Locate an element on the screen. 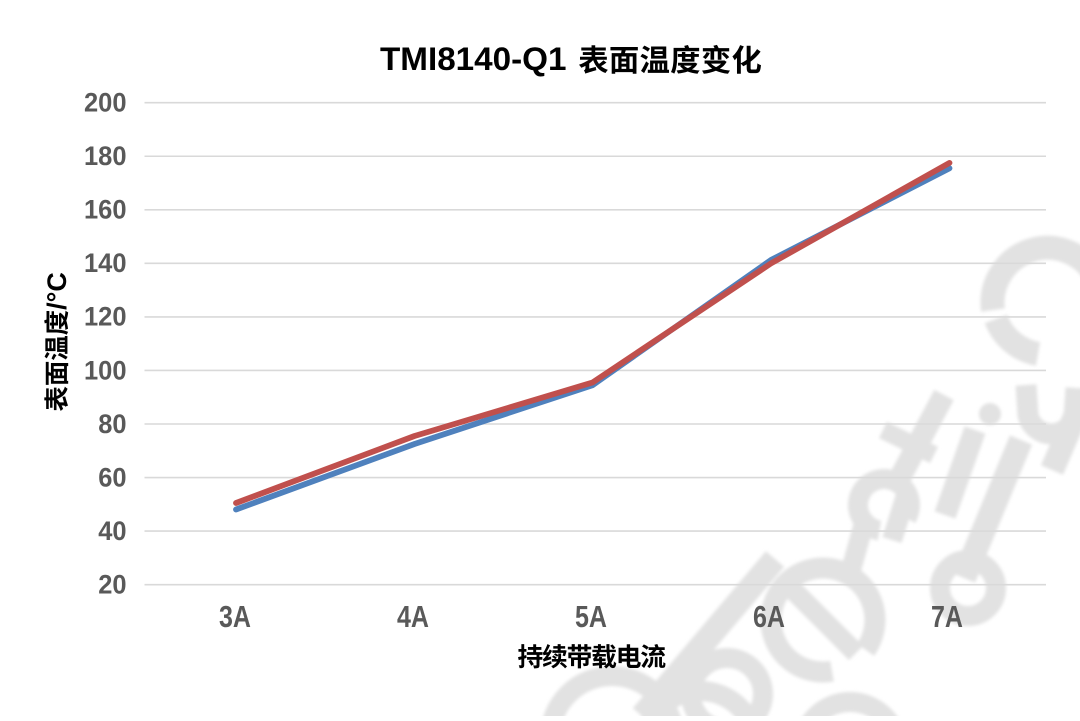 The image size is (1080, 721). svg-text: 200 is located at coordinates (105, 103).